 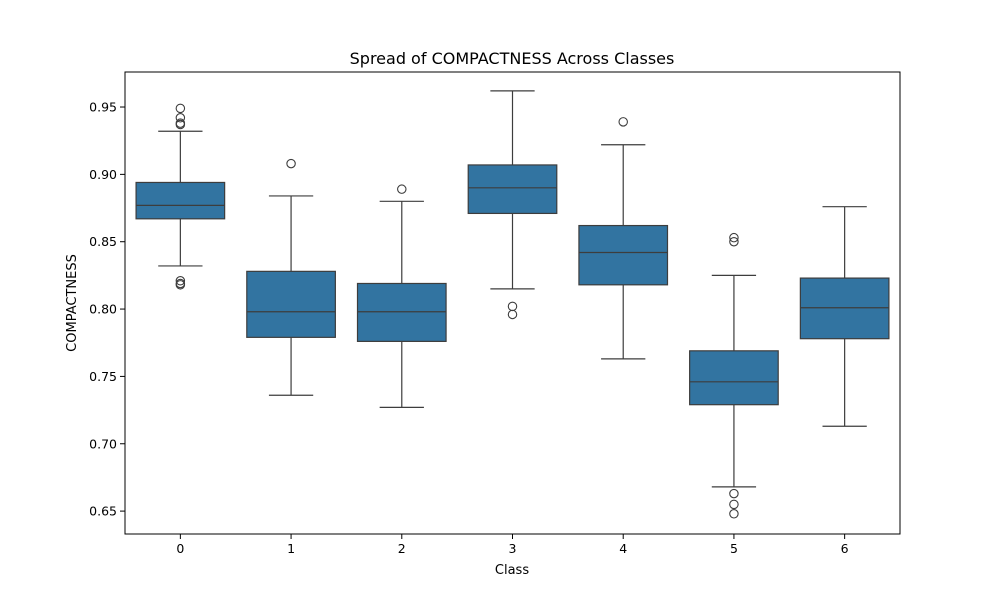 I want to click on y-tick-label: 0.65, so click(x=103, y=511).